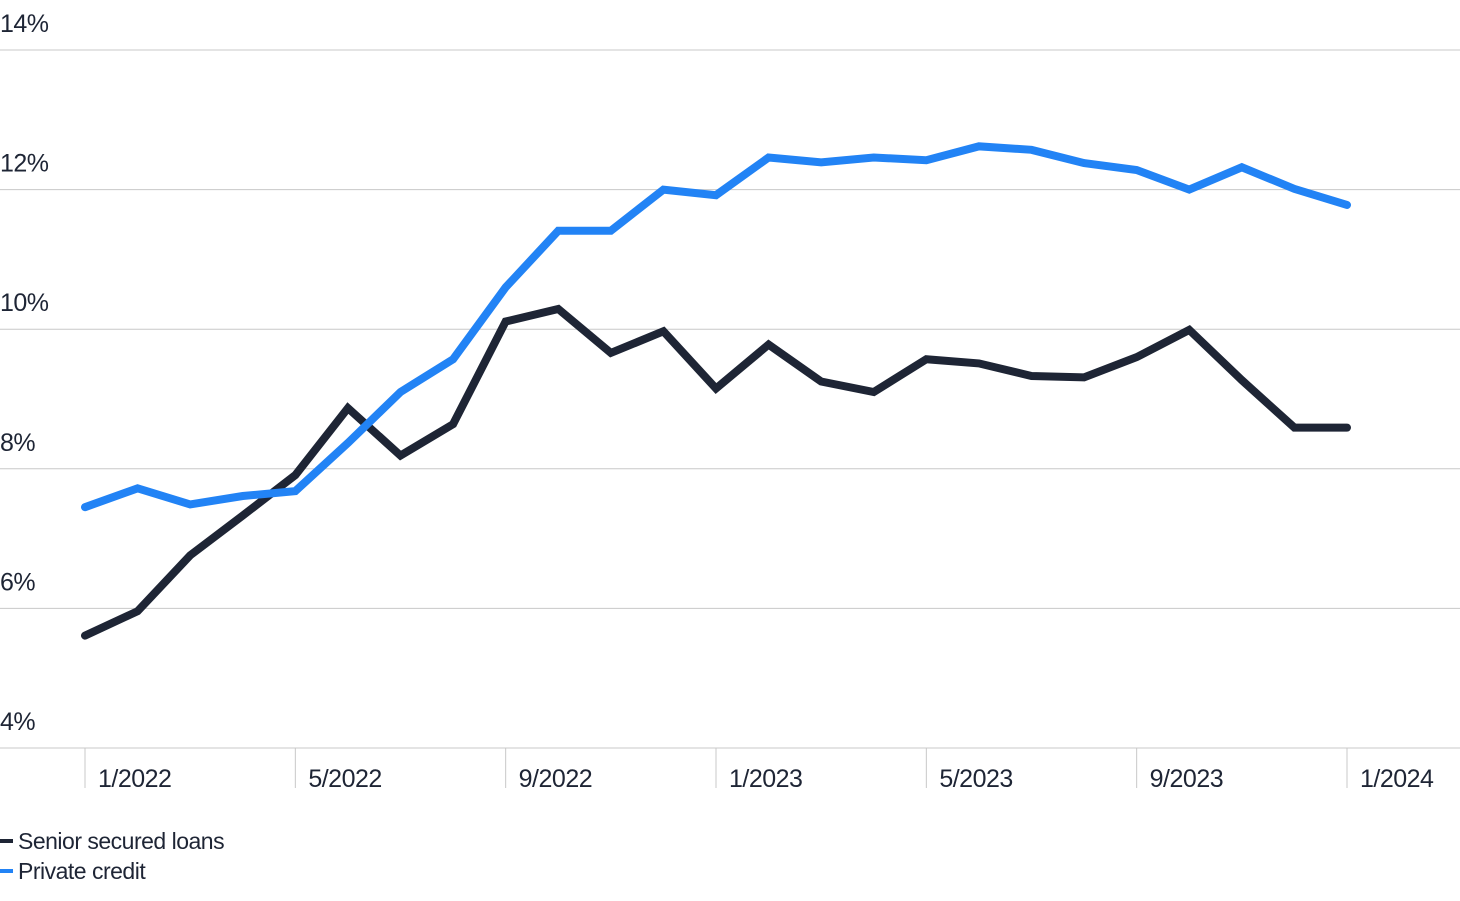 The height and width of the screenshot is (901, 1460). What do you see at coordinates (134, 779) in the screenshot?
I see `x-tick-label: 1/2022` at bounding box center [134, 779].